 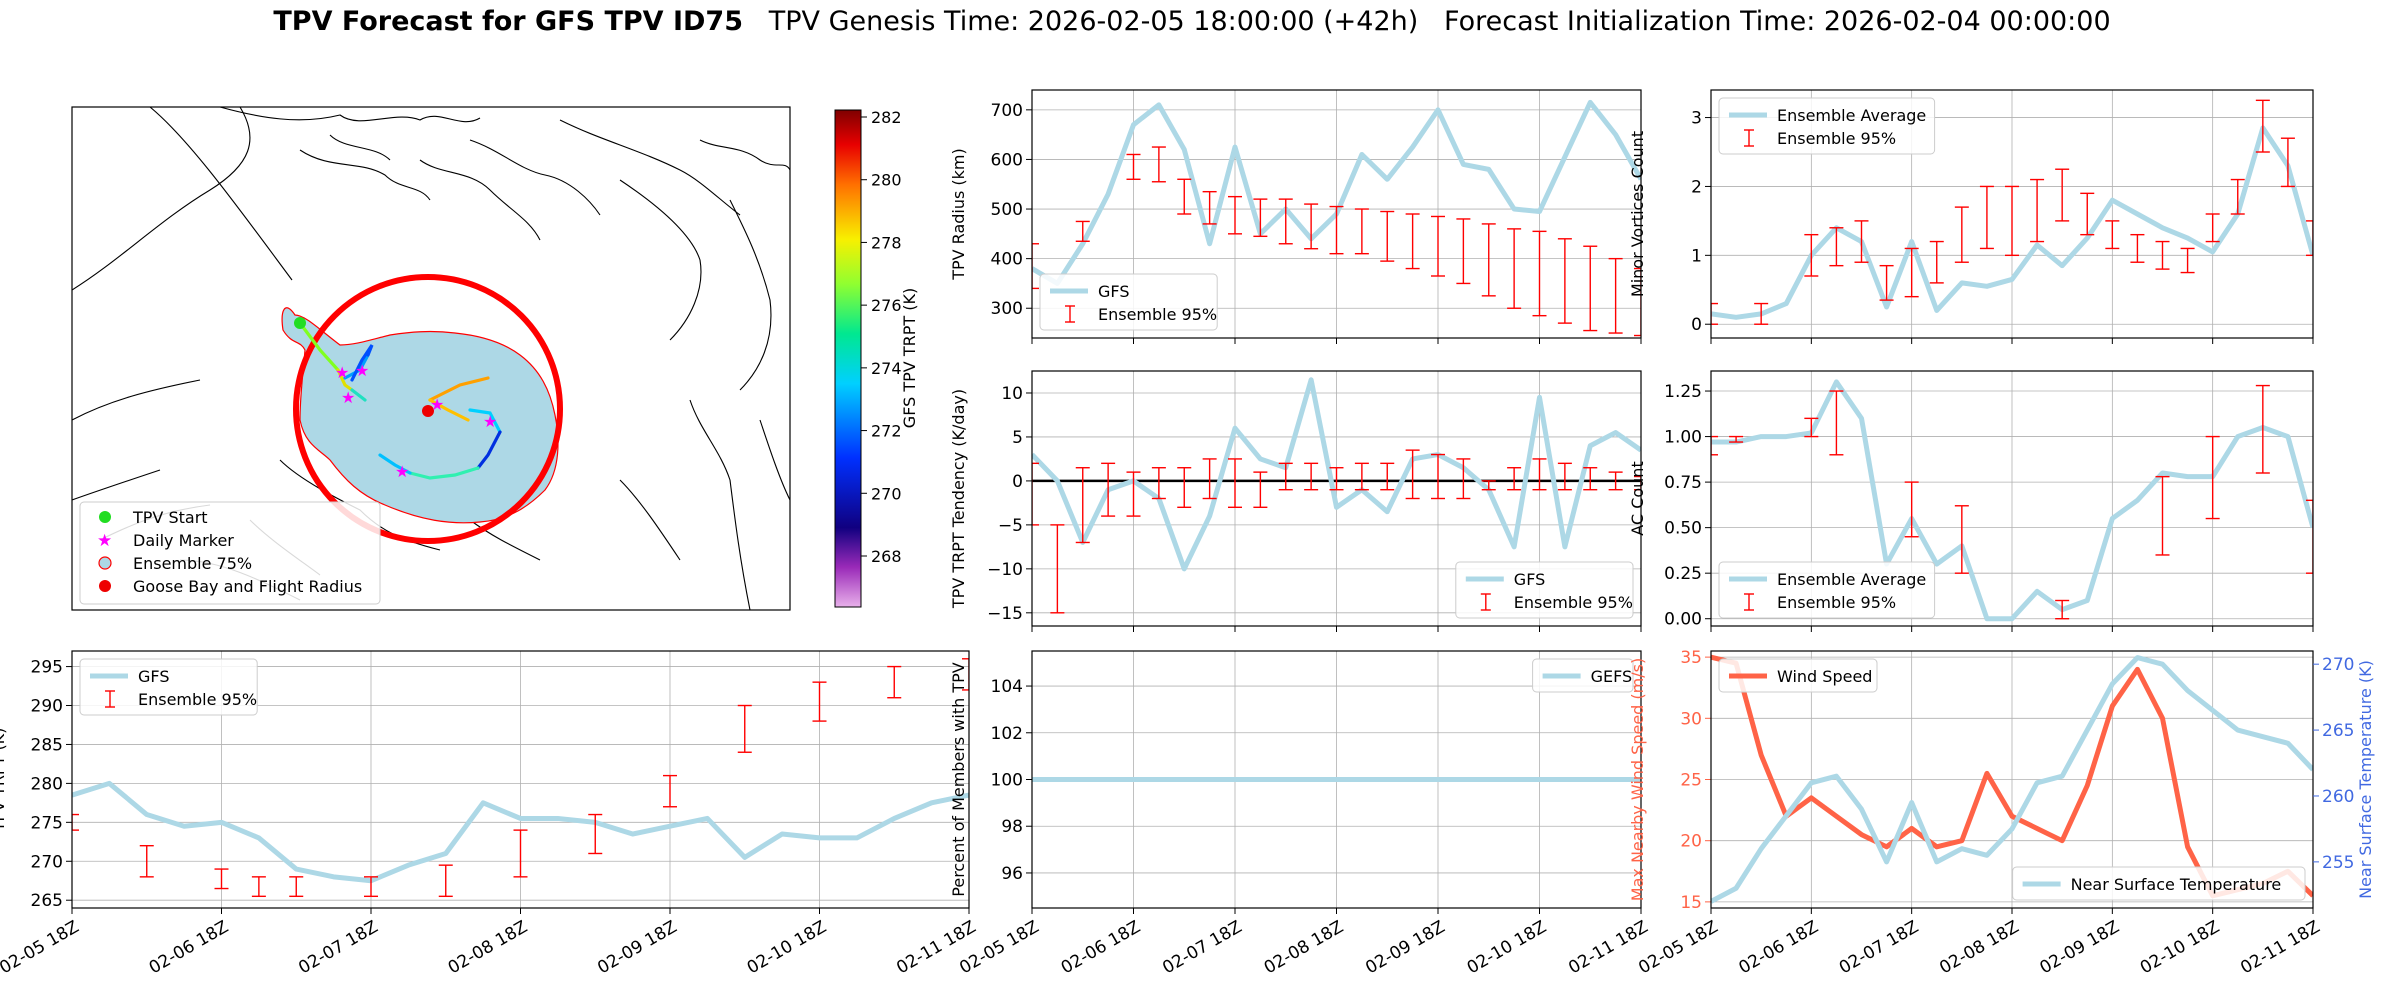 I want to click on y-tick-label-right: 260, so click(x=2338, y=797).